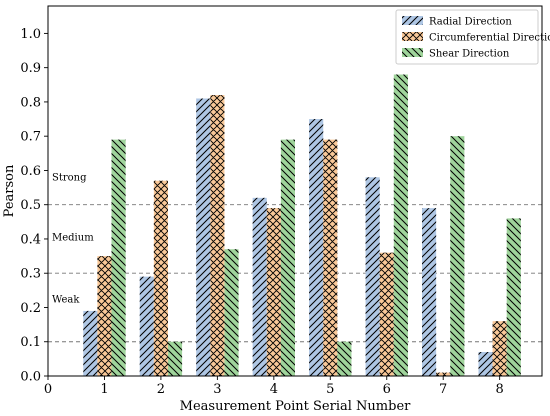  I want to click on y-tick-label: 0.7, so click(30, 137).